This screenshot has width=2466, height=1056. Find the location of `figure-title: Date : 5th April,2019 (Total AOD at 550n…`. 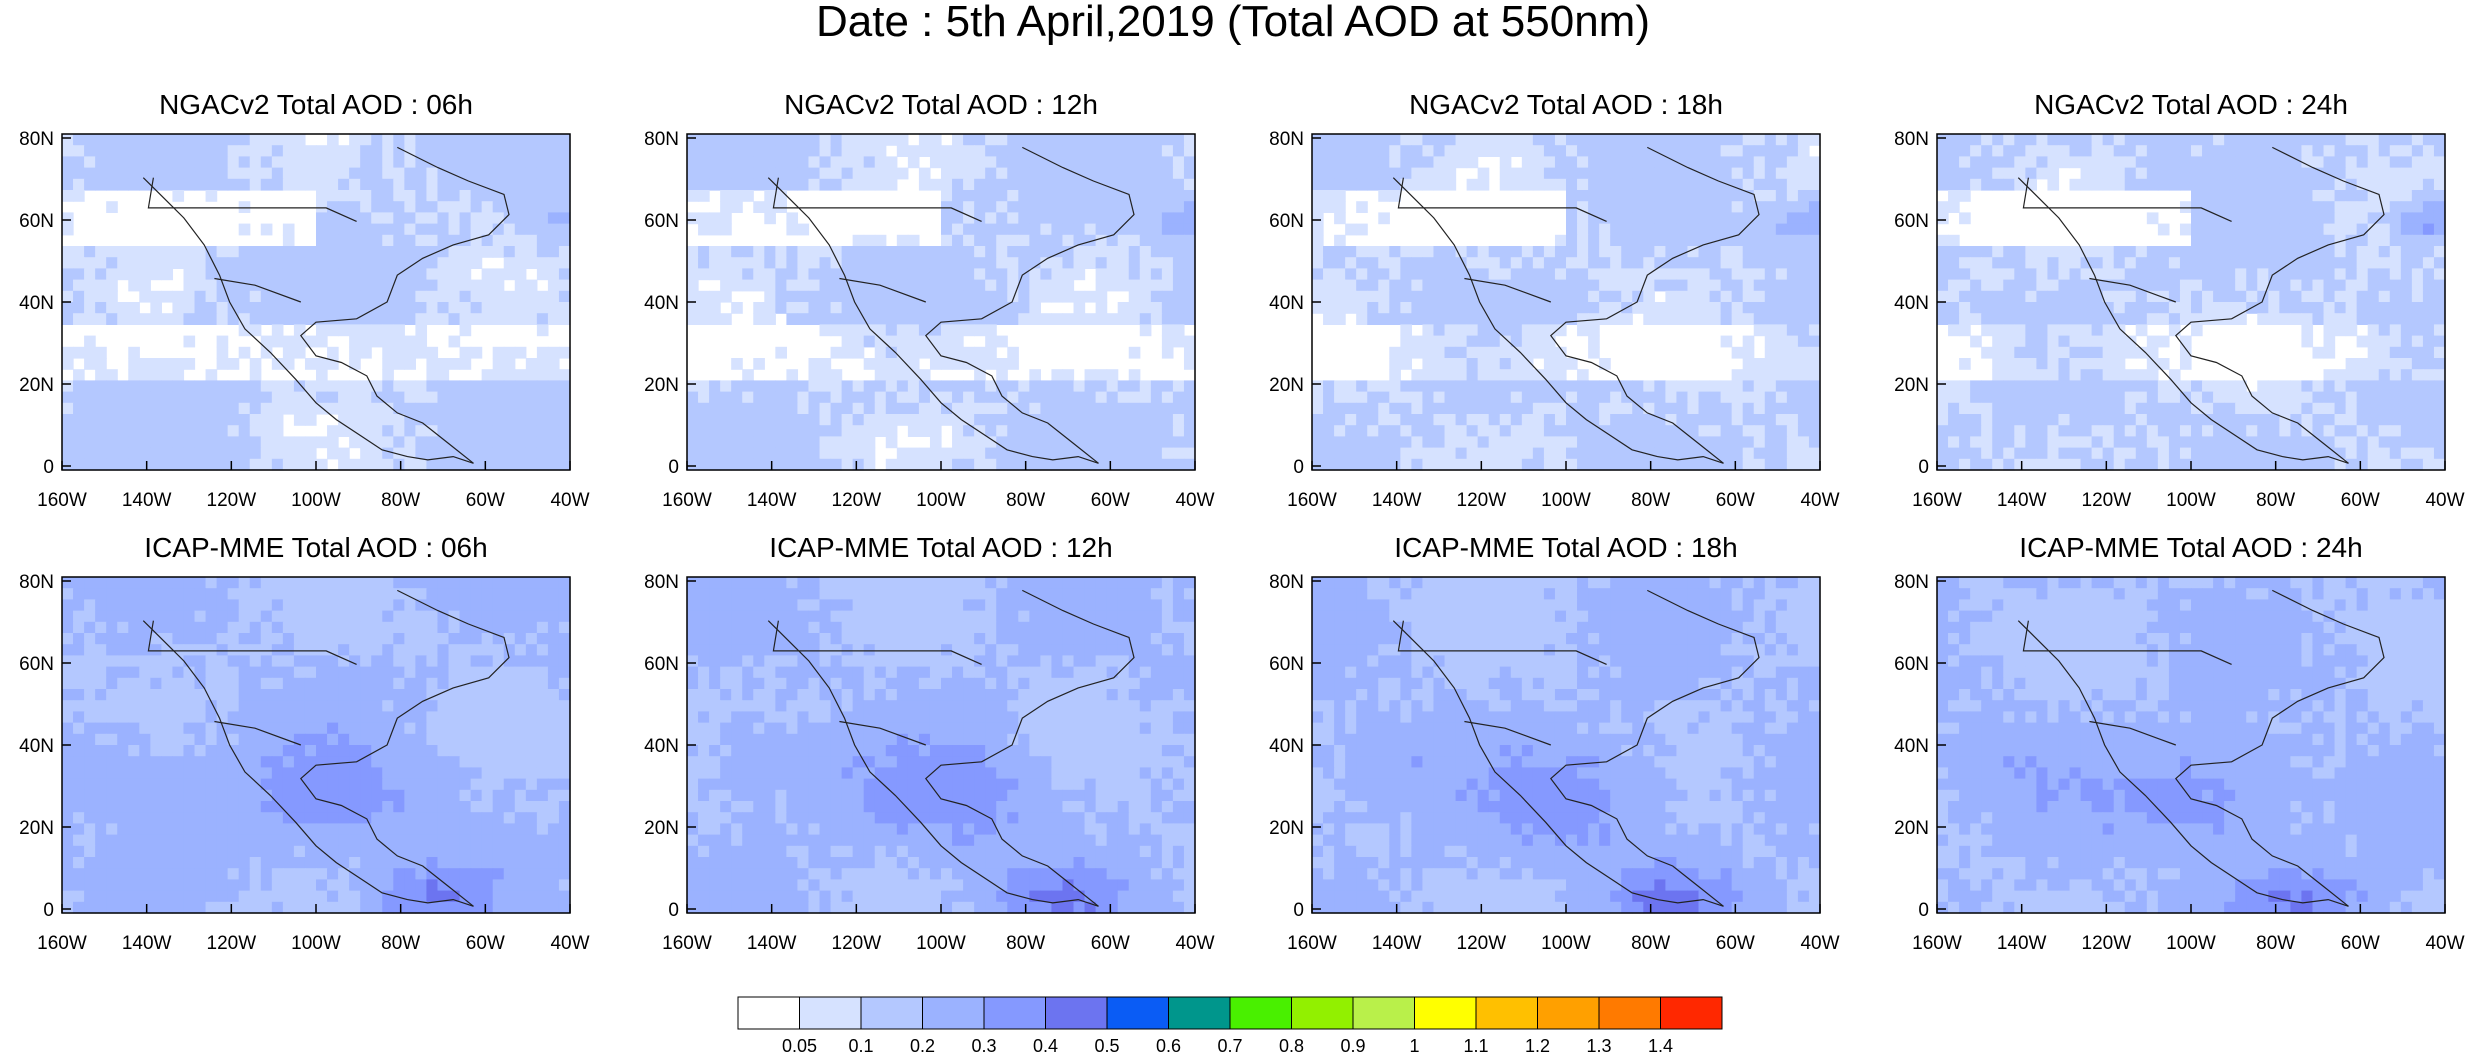

figure-title: Date : 5th April,2019 (Total AOD at 550n… is located at coordinates (1232, 23).